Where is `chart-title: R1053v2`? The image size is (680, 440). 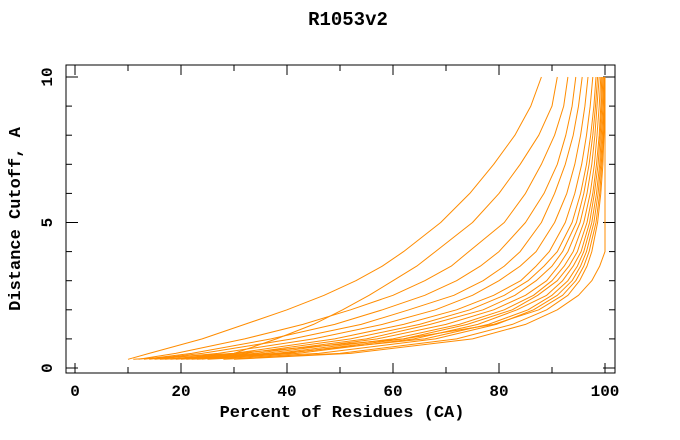 chart-title: R1053v2 is located at coordinates (348, 20).